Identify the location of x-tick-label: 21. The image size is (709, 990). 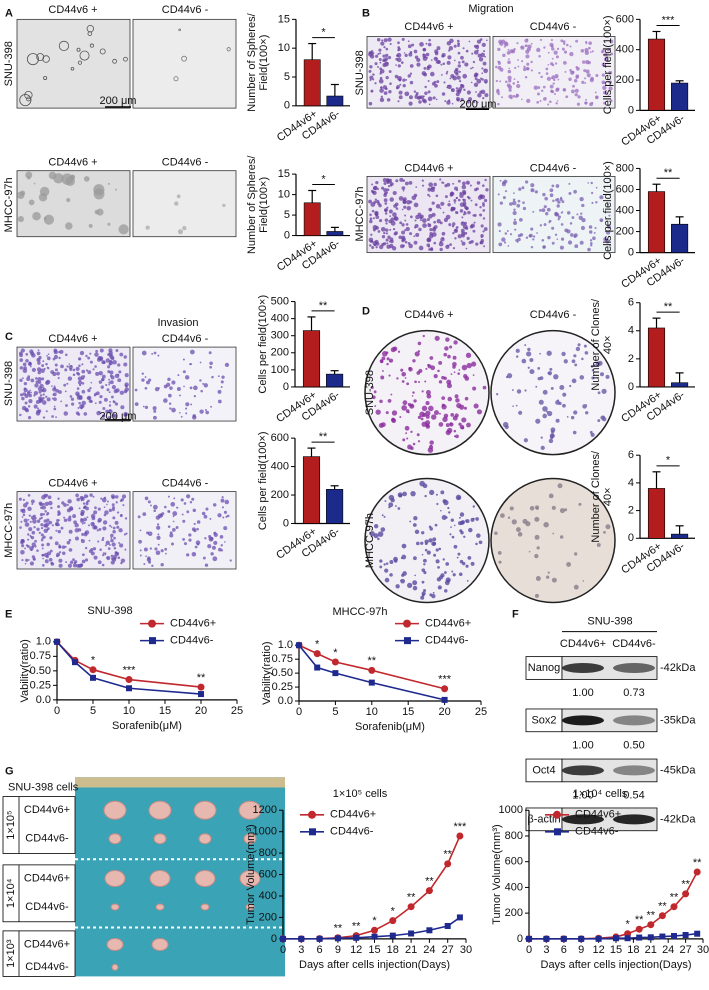
(651, 950).